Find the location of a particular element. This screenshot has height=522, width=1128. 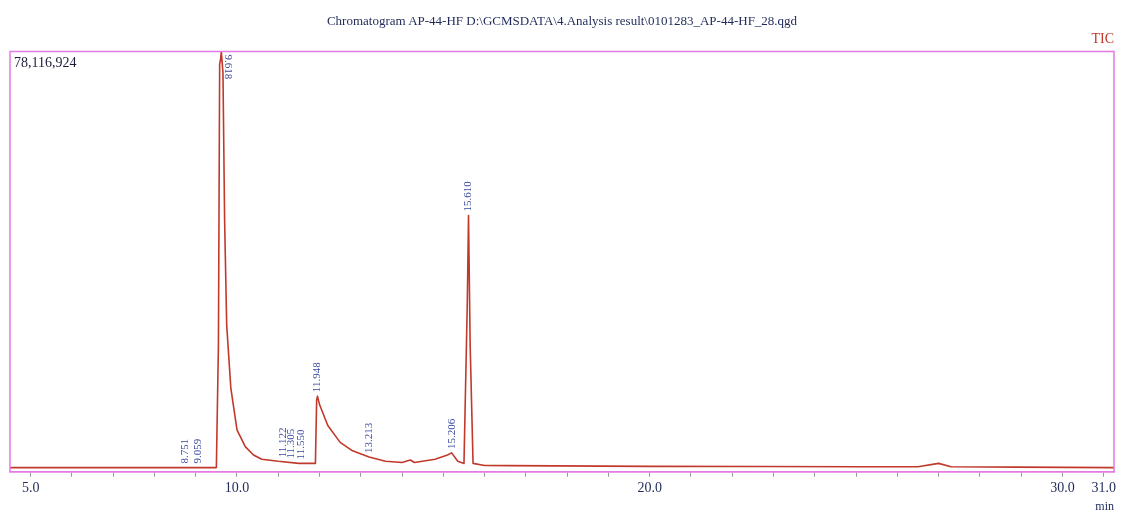

x-tick-label: 5.0 is located at coordinates (30, 487).